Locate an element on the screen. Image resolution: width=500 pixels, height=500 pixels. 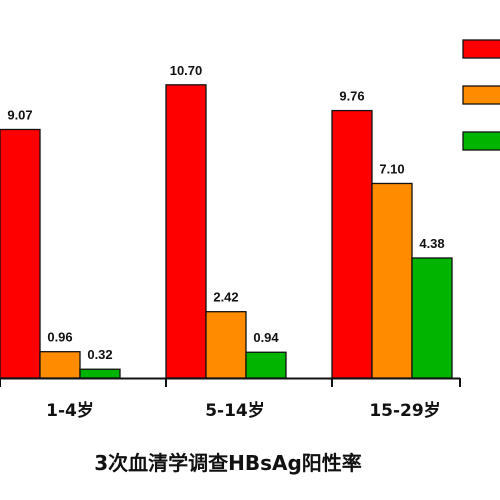
legend is located at coordinates (481, 95).